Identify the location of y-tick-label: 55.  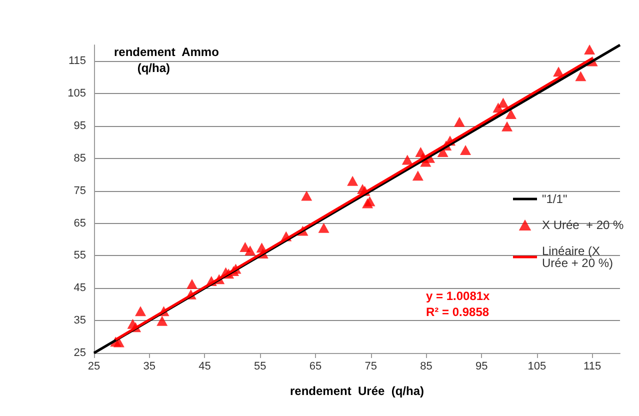
(80, 256).